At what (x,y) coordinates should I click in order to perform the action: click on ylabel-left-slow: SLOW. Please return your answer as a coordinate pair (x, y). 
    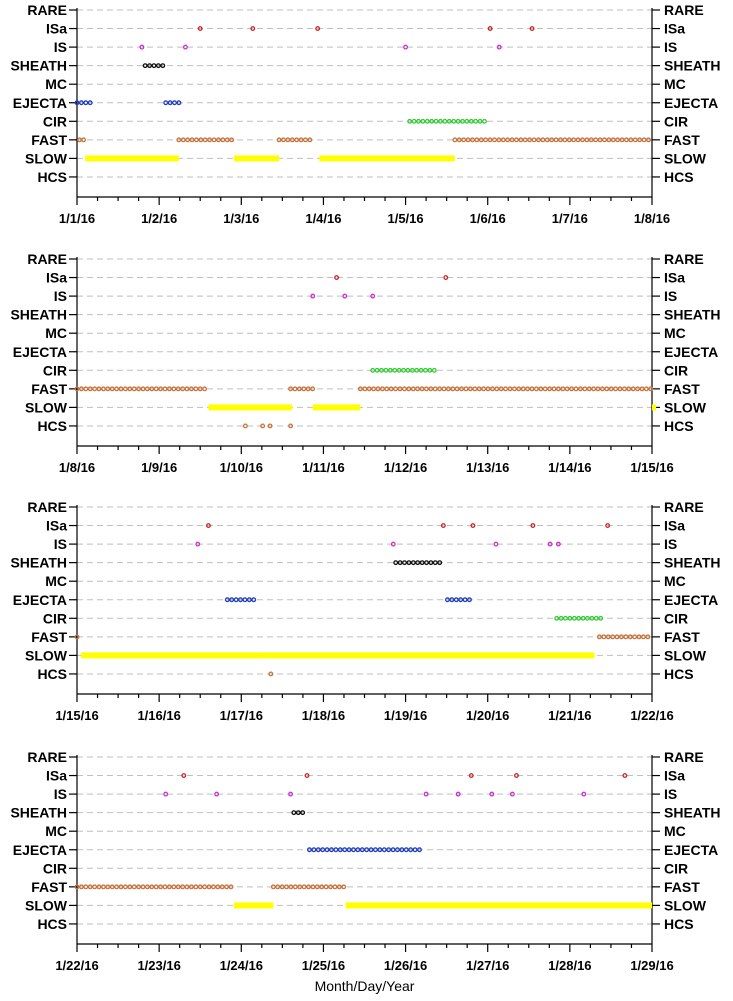
    Looking at the image, I should click on (46, 655).